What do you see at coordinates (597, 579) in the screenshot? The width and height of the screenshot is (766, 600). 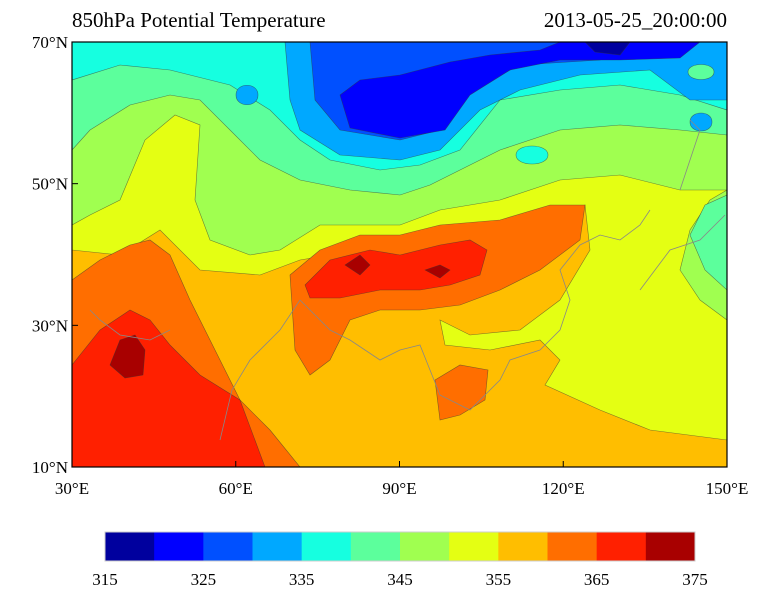 I see `colorbar-label: 365` at bounding box center [597, 579].